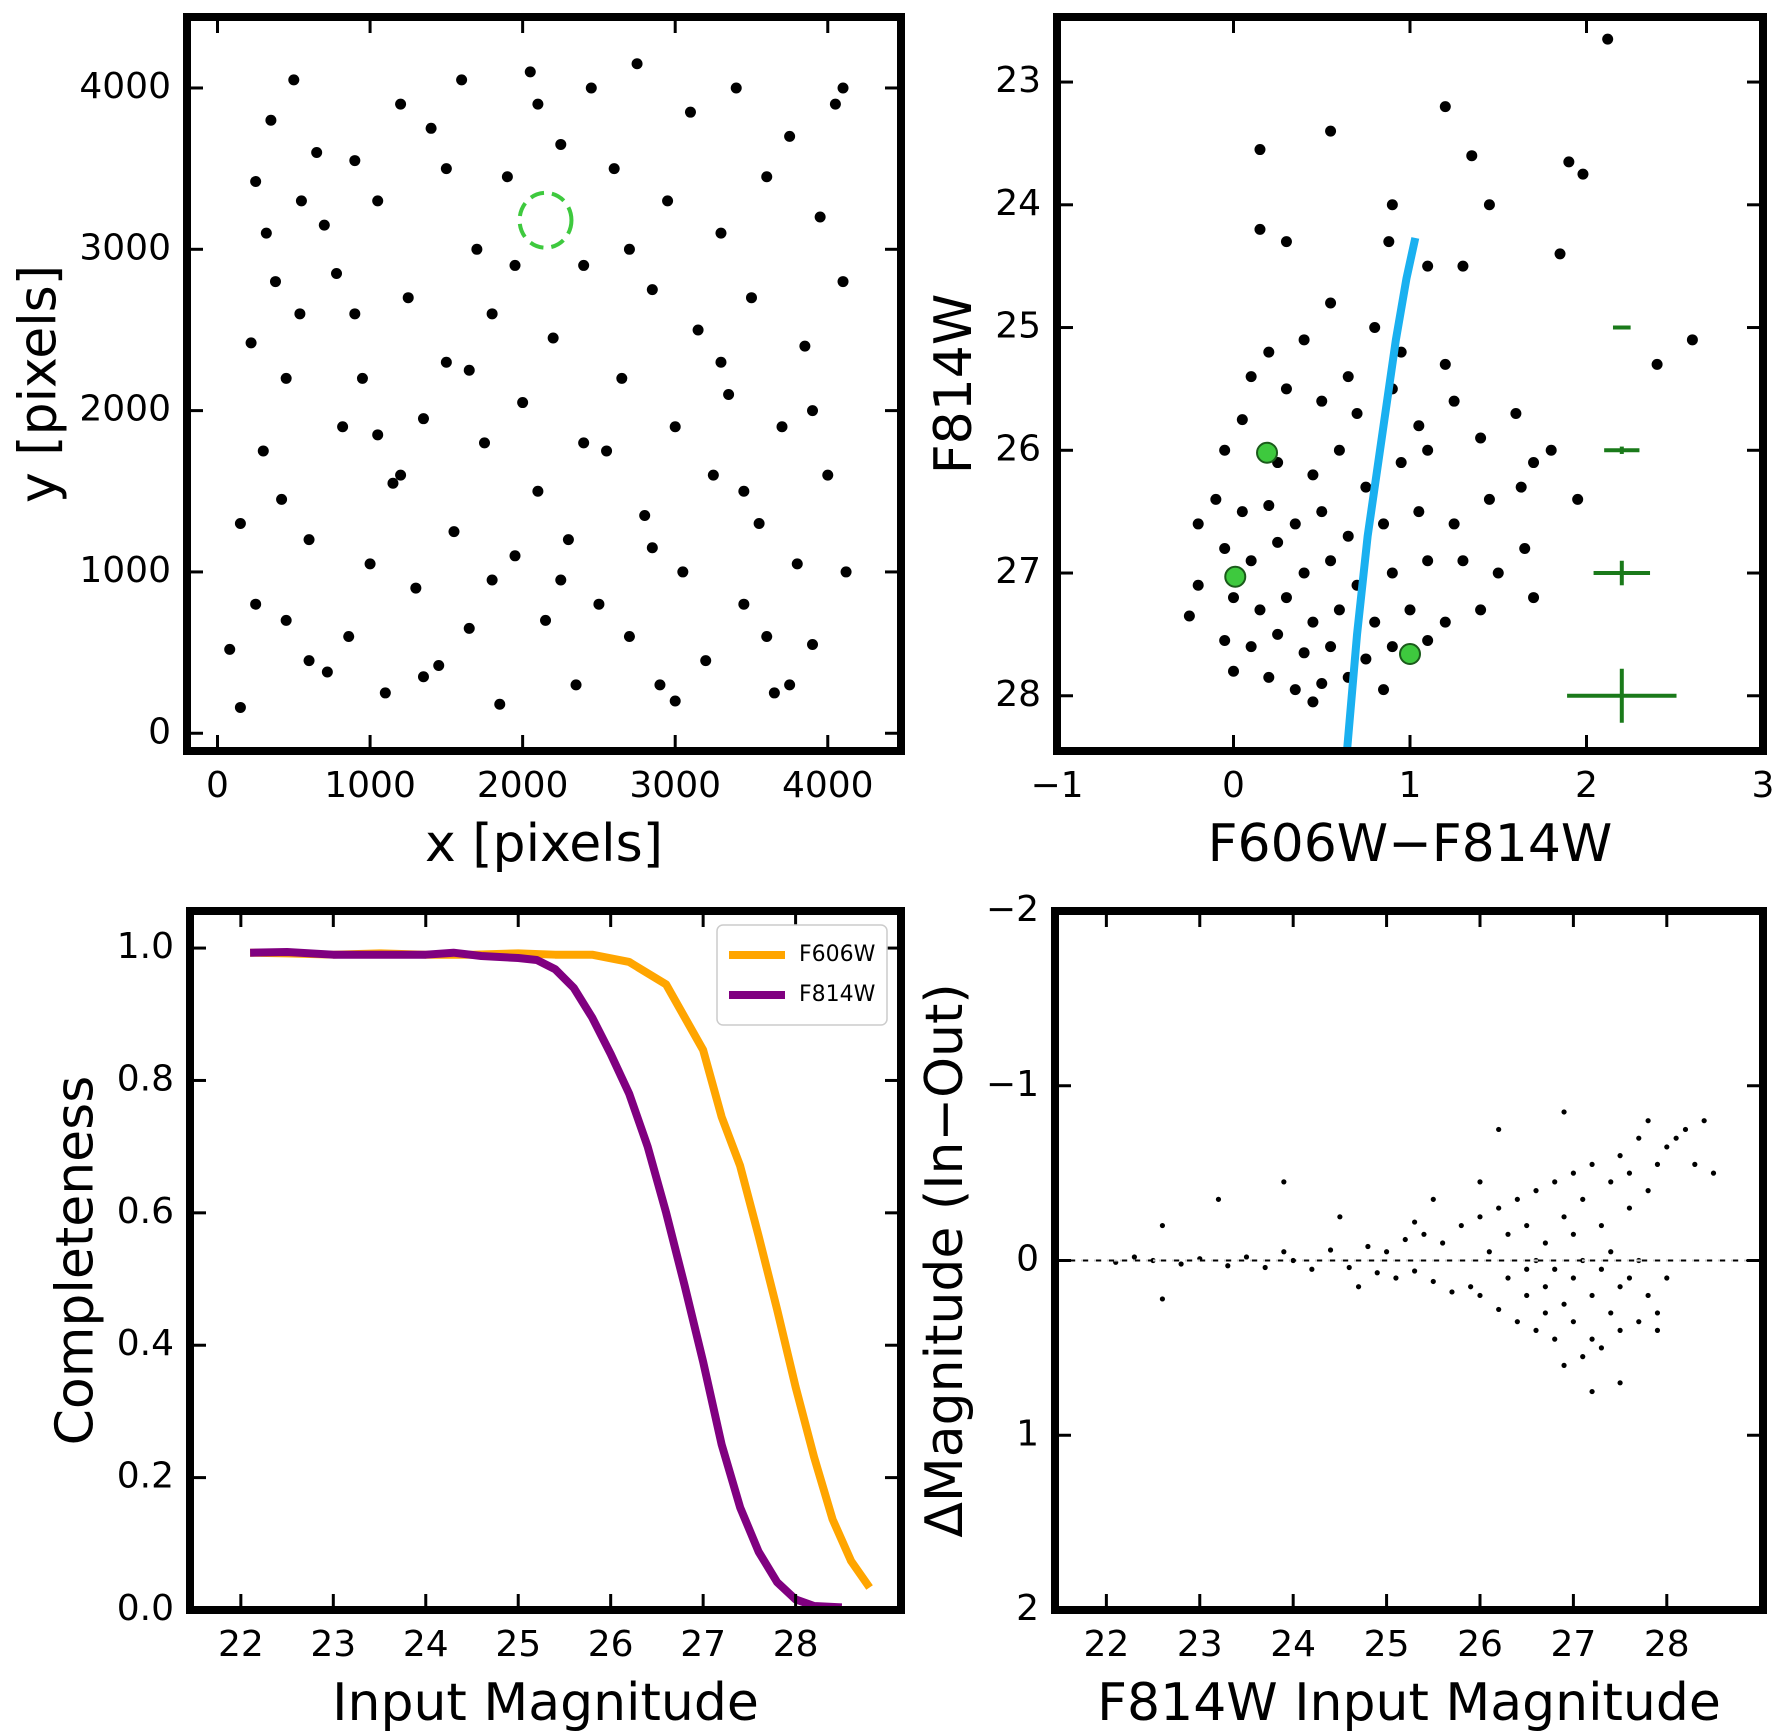 The height and width of the screenshot is (1734, 1778). What do you see at coordinates (145, 1078) in the screenshot?
I see `y-tick-label: 0.8` at bounding box center [145, 1078].